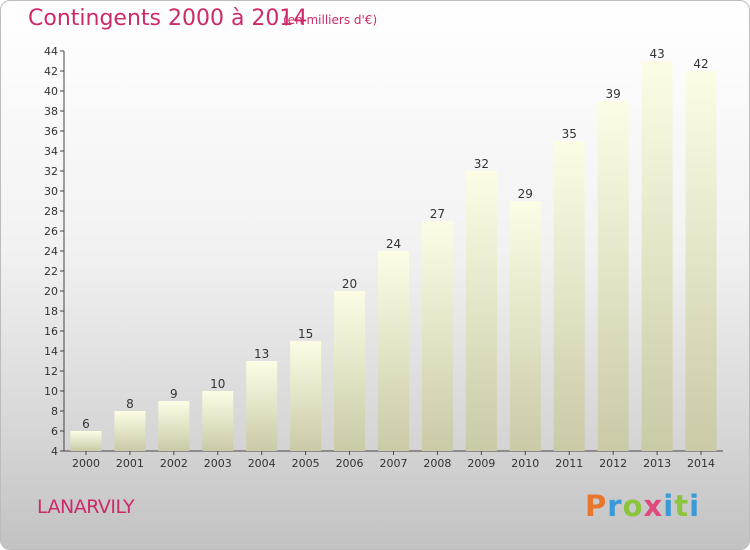 The height and width of the screenshot is (550, 750). I want to click on y-tick-label: 34, so click(51, 151).